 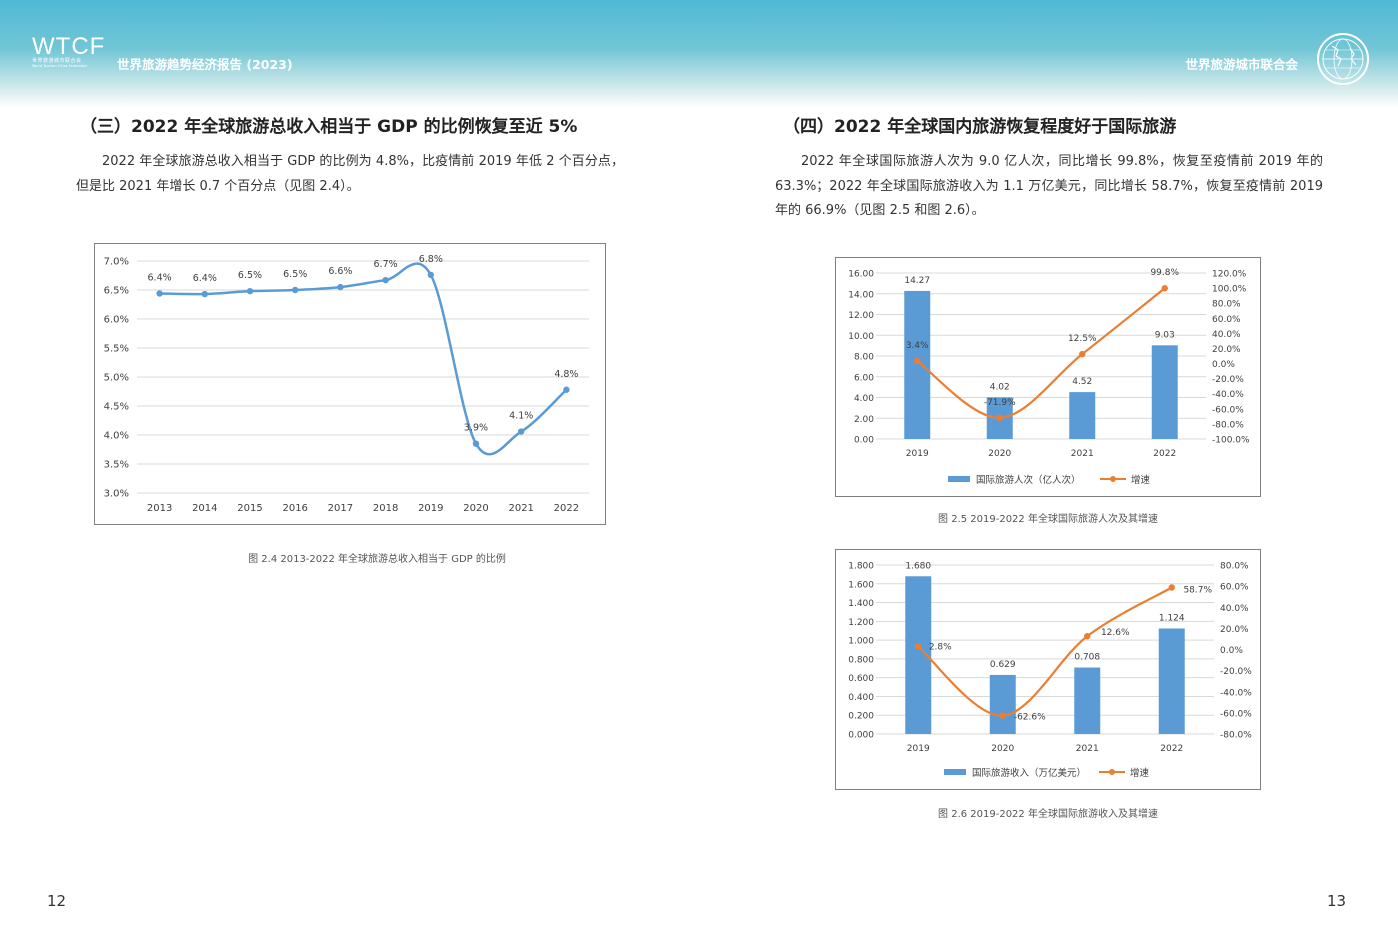 I want to click on y-right-tick-label: 80.0%, so click(x=1234, y=567).